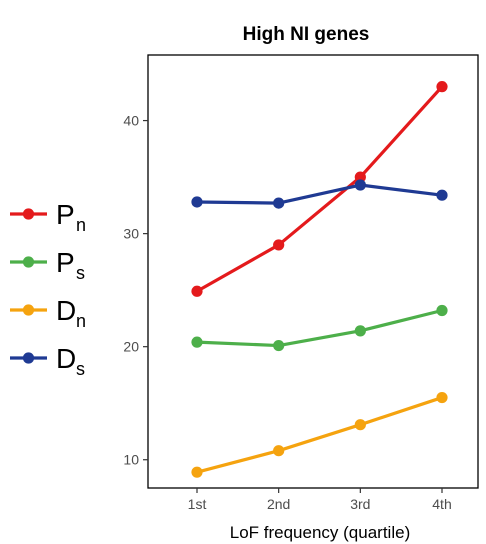 The image size is (486, 544). Describe the element at coordinates (278, 504) in the screenshot. I see `x-tick-label: 2nd` at that location.